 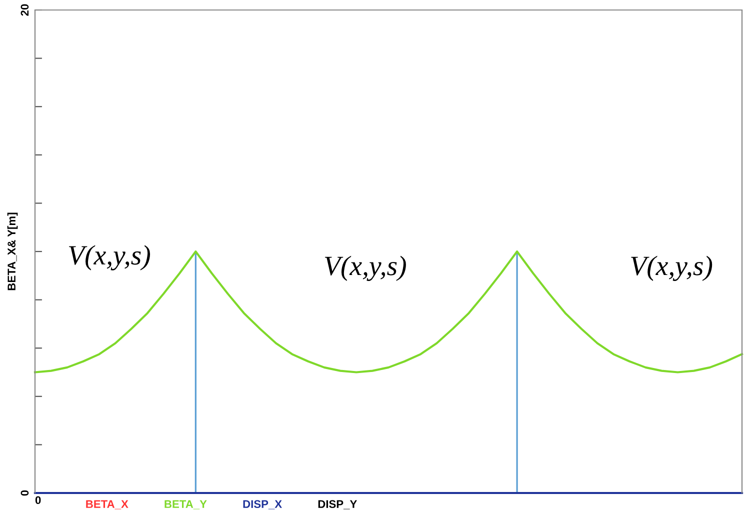 I want to click on series-label: DISP_X, so click(x=262, y=505).